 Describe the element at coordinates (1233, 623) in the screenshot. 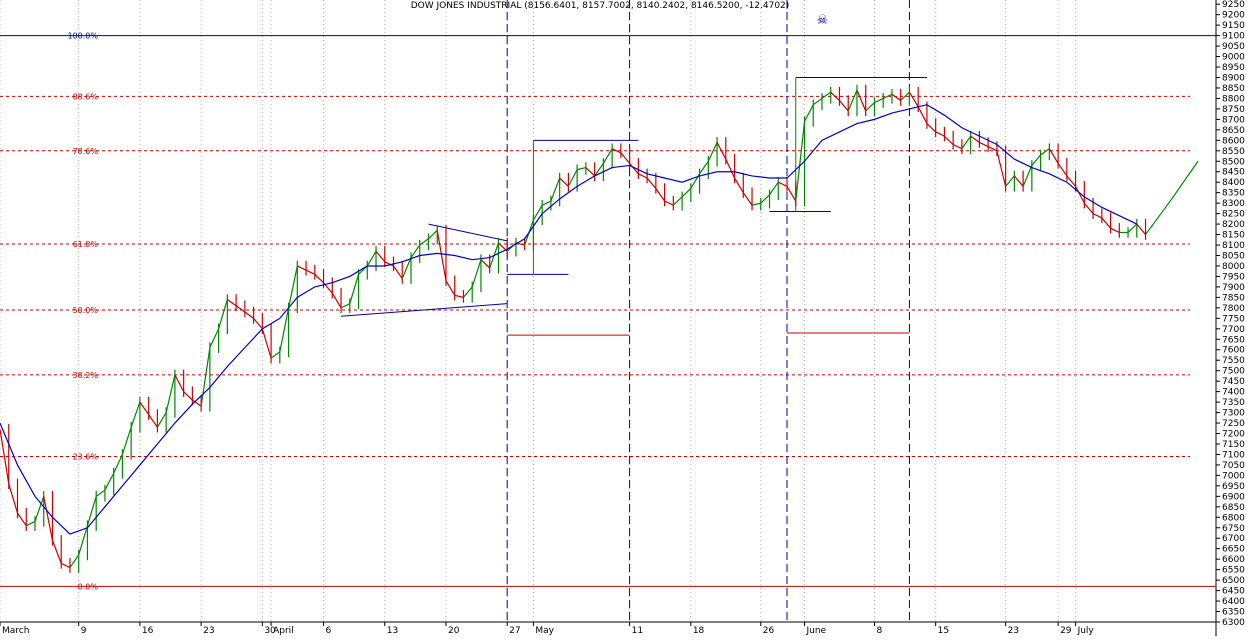

I see `y-tick-label-0: 6300` at that location.